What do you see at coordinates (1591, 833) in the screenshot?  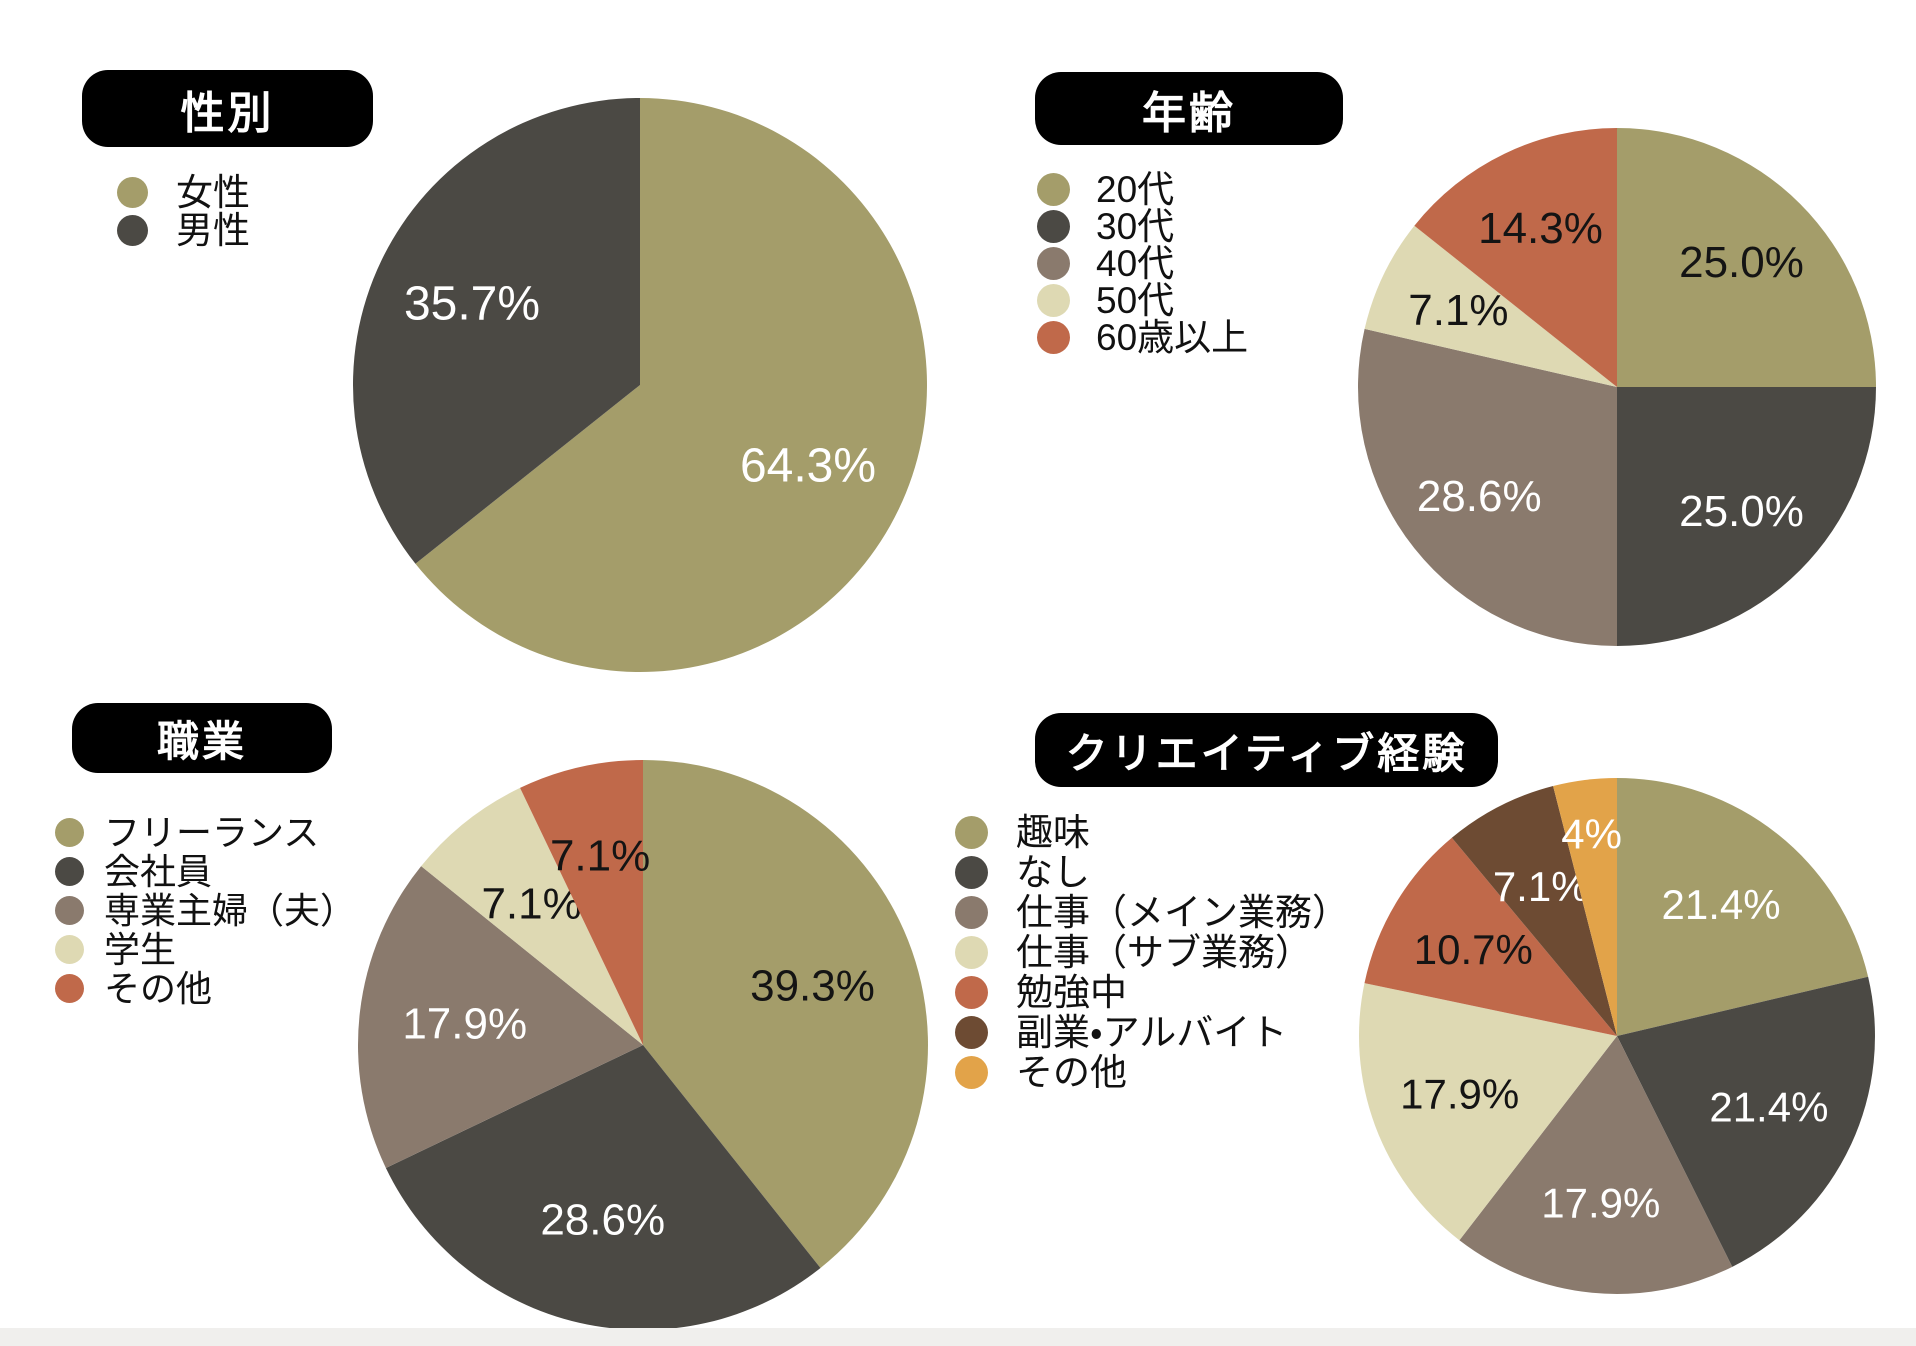 I see `pie-label-creative-experience: 4%` at bounding box center [1591, 833].